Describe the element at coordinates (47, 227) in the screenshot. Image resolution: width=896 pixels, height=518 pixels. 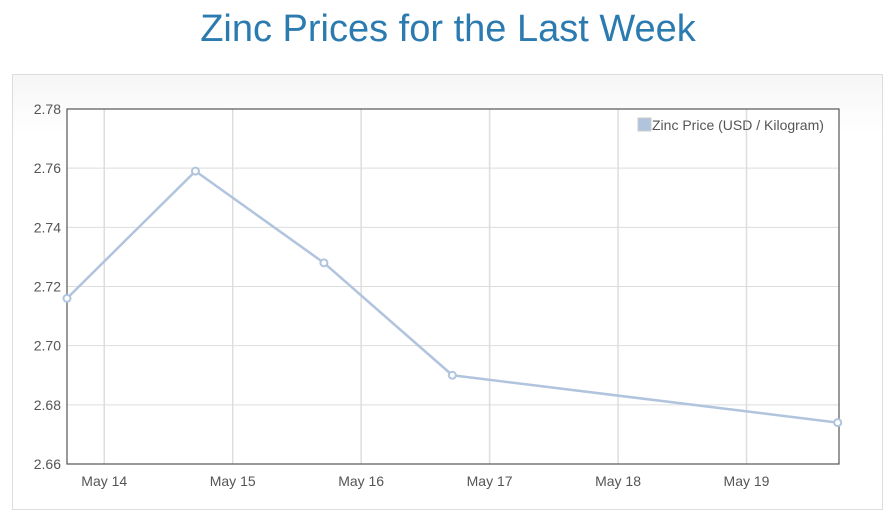
I see `y-tick-label: 2.74` at that location.